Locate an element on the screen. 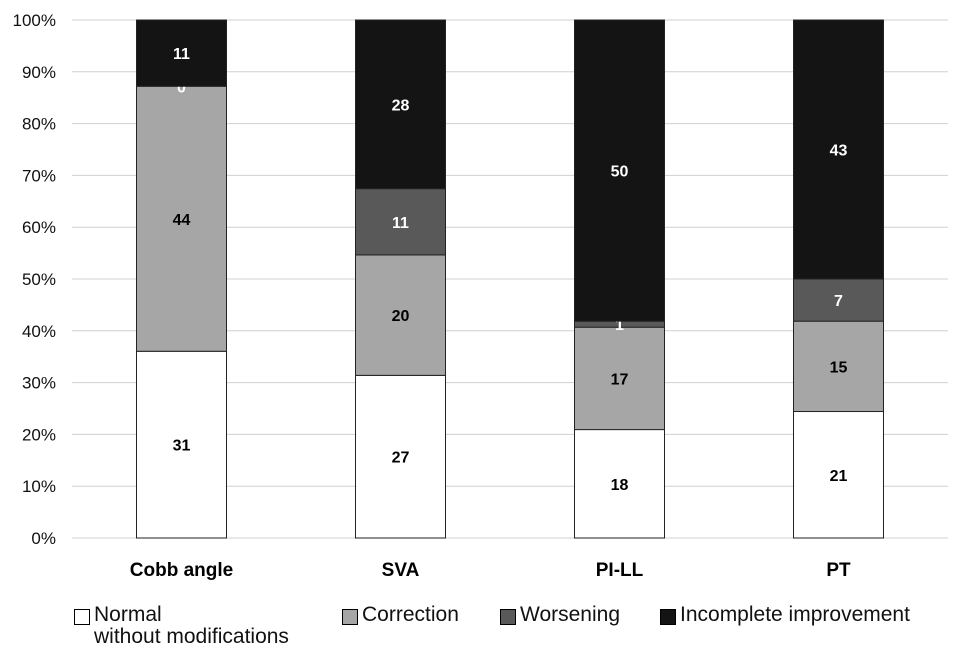 The height and width of the screenshot is (649, 956). data-label: 31 is located at coordinates (182, 446).